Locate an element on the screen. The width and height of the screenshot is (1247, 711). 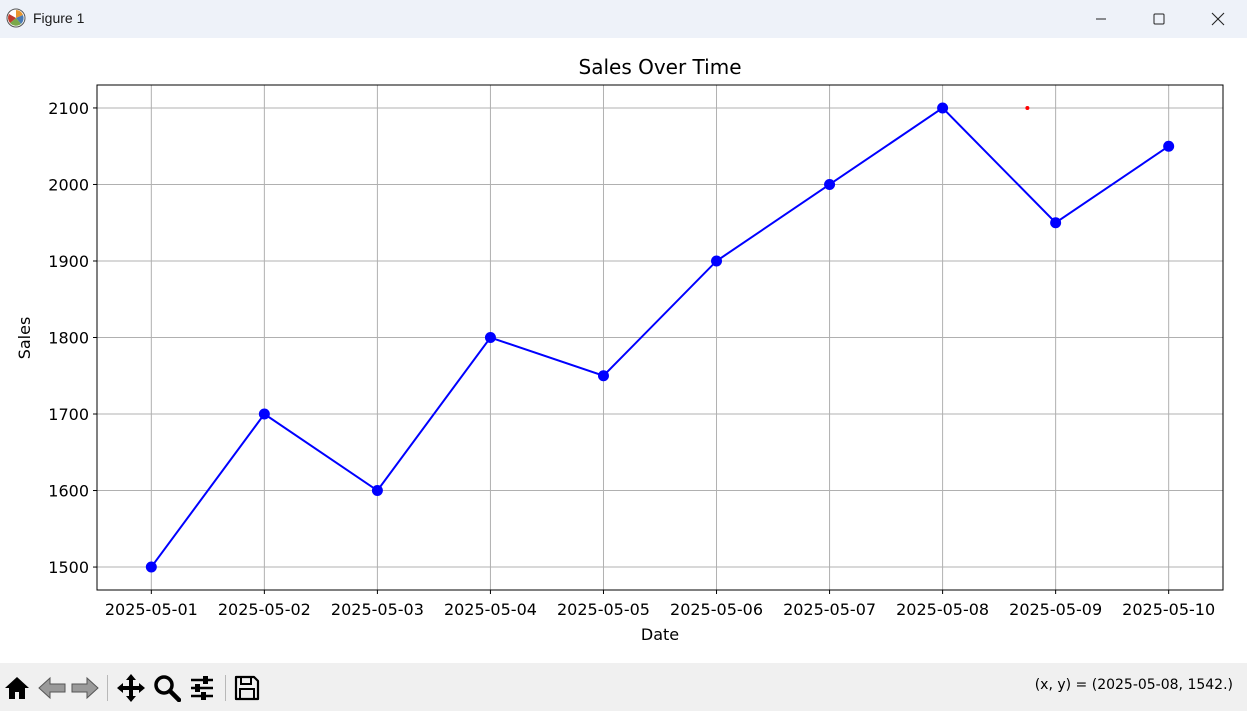
y-tick-label: 1600 is located at coordinates (68, 491).